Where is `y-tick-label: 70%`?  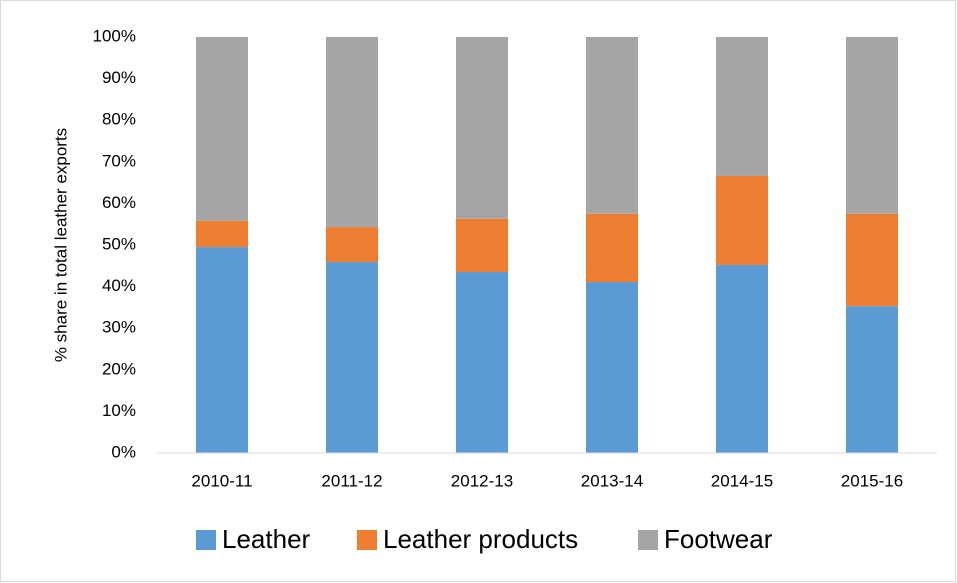
y-tick-label: 70% is located at coordinates (119, 160).